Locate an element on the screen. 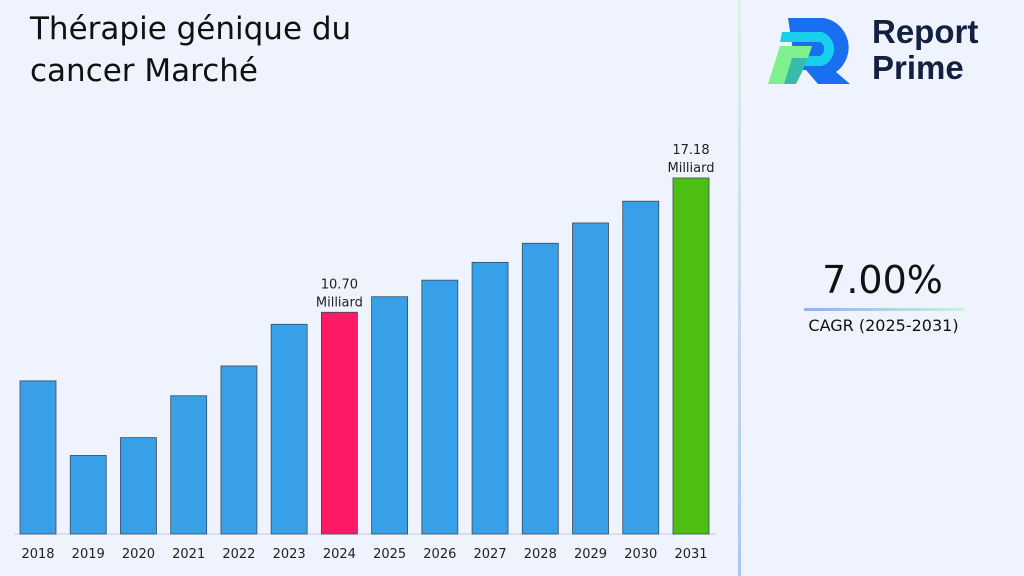 The width and height of the screenshot is (1024, 576). x-tick-label: 2023 is located at coordinates (289, 554).